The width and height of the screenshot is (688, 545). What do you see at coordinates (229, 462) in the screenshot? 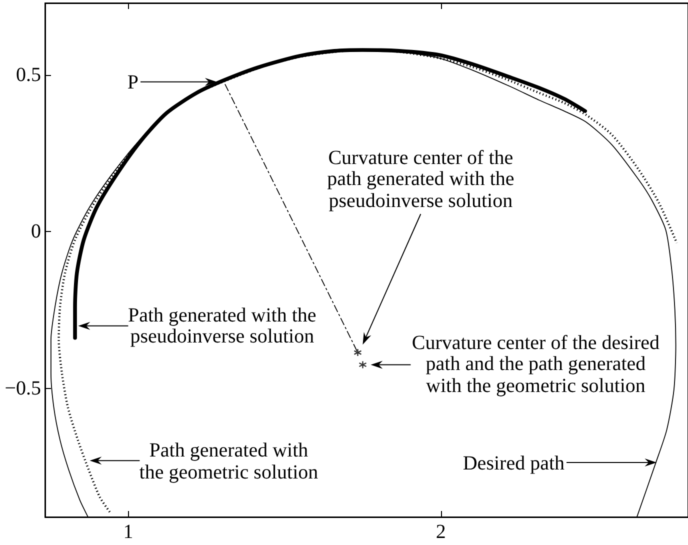
I see `annotation: Path generated with the geometric solution` at bounding box center [229, 462].